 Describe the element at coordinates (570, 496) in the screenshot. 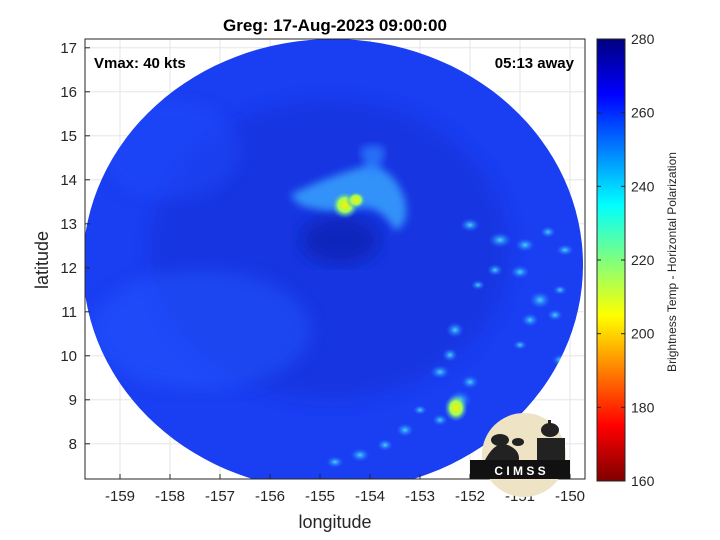

I see `x-tick-label: -150` at that location.